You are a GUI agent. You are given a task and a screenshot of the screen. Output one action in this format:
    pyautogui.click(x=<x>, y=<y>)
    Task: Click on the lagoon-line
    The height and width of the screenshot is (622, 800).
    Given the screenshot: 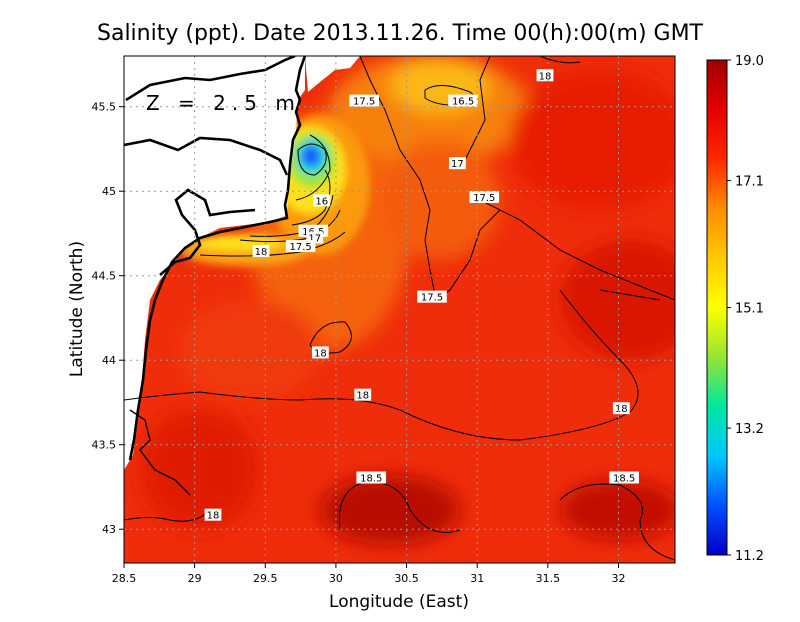 What is the action you would take?
    pyautogui.click(x=207, y=232)
    